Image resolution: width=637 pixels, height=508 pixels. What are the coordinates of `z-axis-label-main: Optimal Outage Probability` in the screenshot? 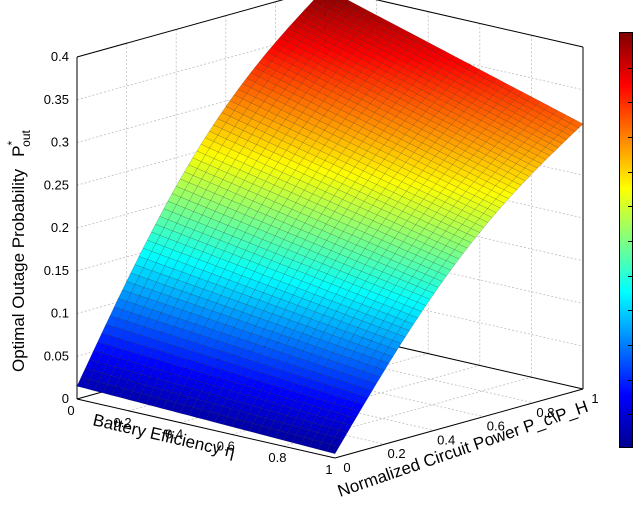 It's located at (18, 270).